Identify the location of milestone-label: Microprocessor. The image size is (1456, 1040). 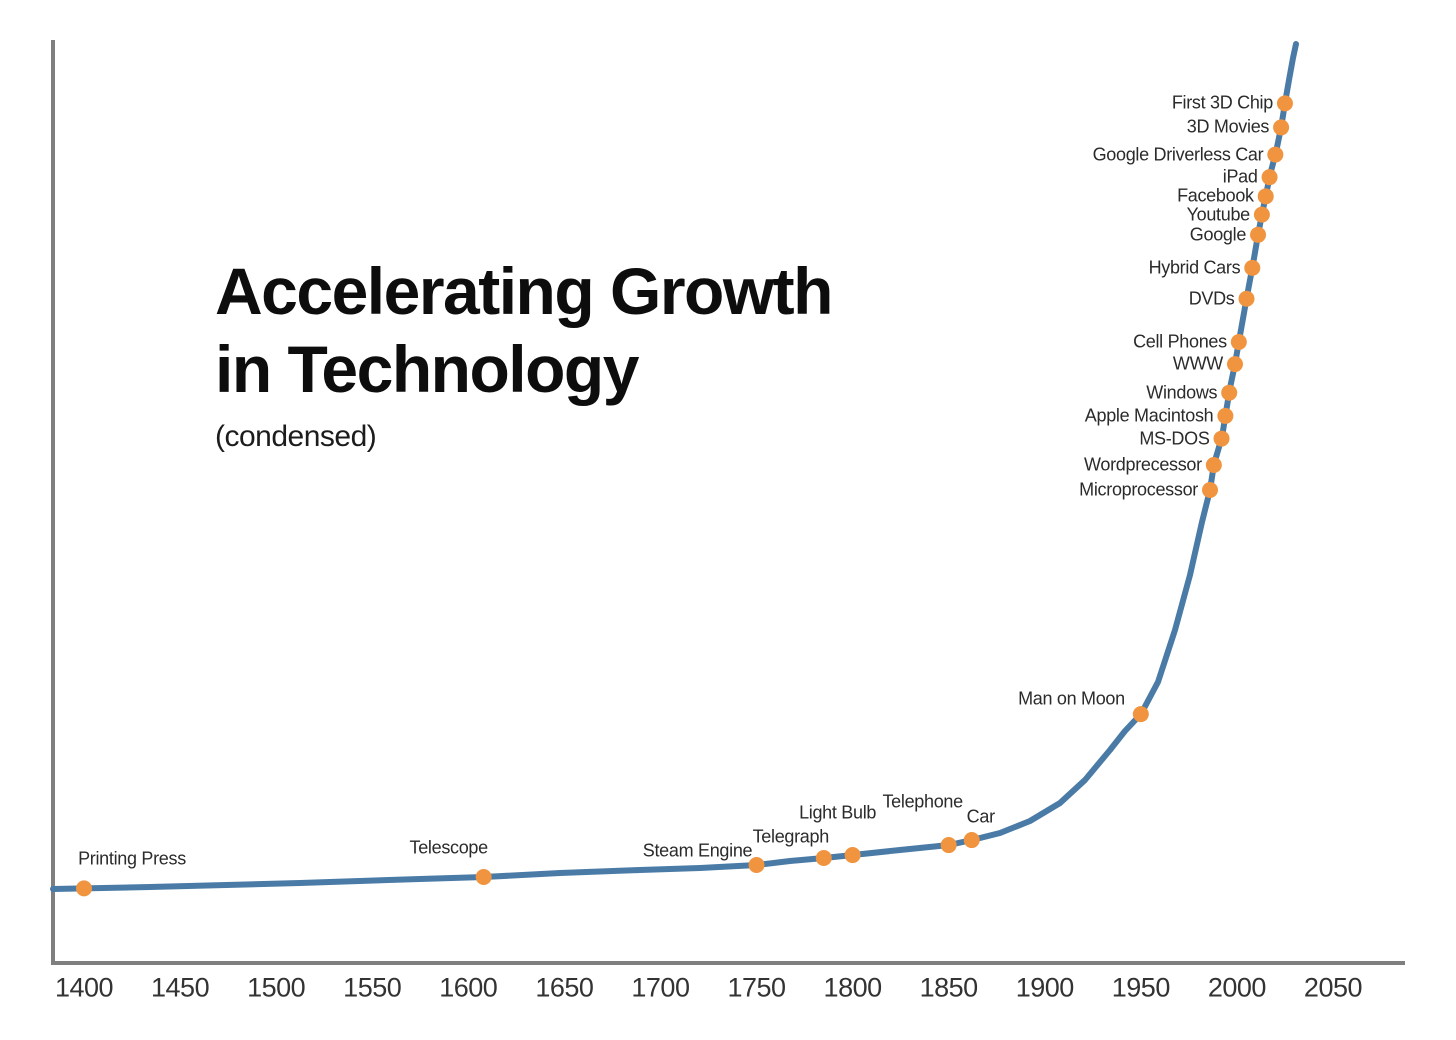
(1138, 489).